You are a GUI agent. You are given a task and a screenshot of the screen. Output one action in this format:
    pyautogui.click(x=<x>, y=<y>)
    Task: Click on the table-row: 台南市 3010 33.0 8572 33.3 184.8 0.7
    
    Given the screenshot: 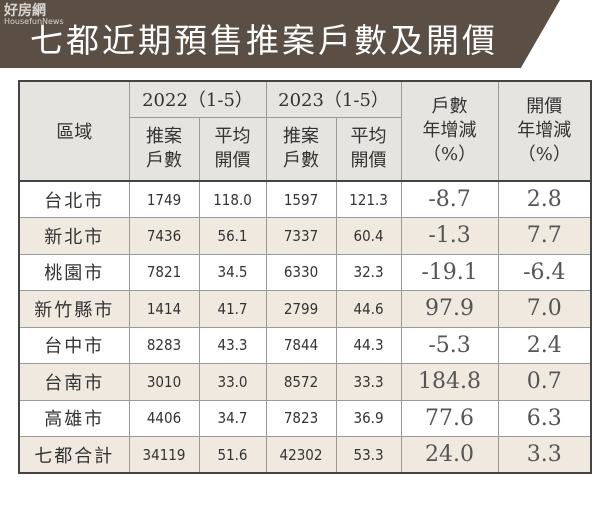 What is the action you would take?
    pyautogui.click(x=305, y=382)
    